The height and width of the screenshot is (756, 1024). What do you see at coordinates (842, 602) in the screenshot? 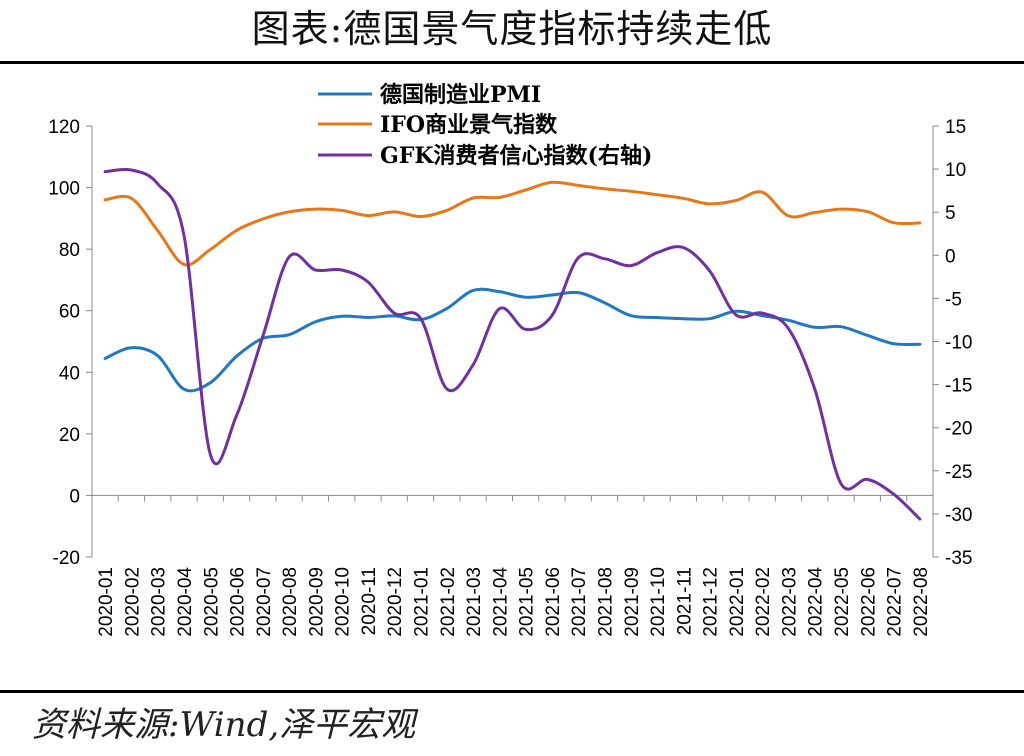
I see `x-tick-label: 2022-05` at bounding box center [842, 602].